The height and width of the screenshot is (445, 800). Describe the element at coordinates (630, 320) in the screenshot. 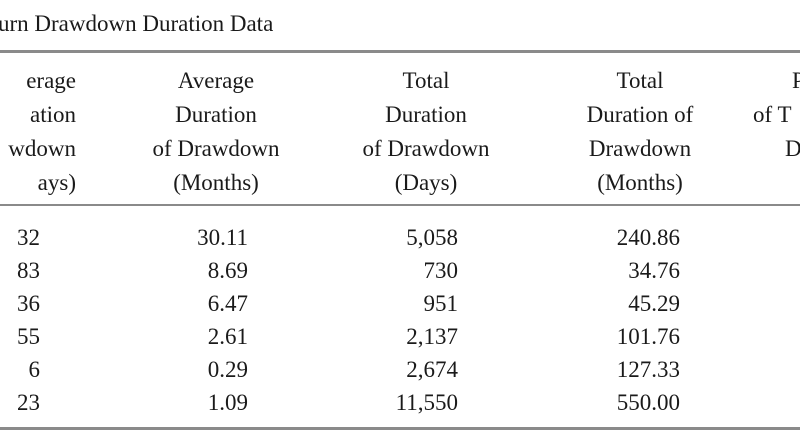

I see `column-total-duration-months: 240.86 34.76 45.29 101.76 127.33 550.00` at that location.